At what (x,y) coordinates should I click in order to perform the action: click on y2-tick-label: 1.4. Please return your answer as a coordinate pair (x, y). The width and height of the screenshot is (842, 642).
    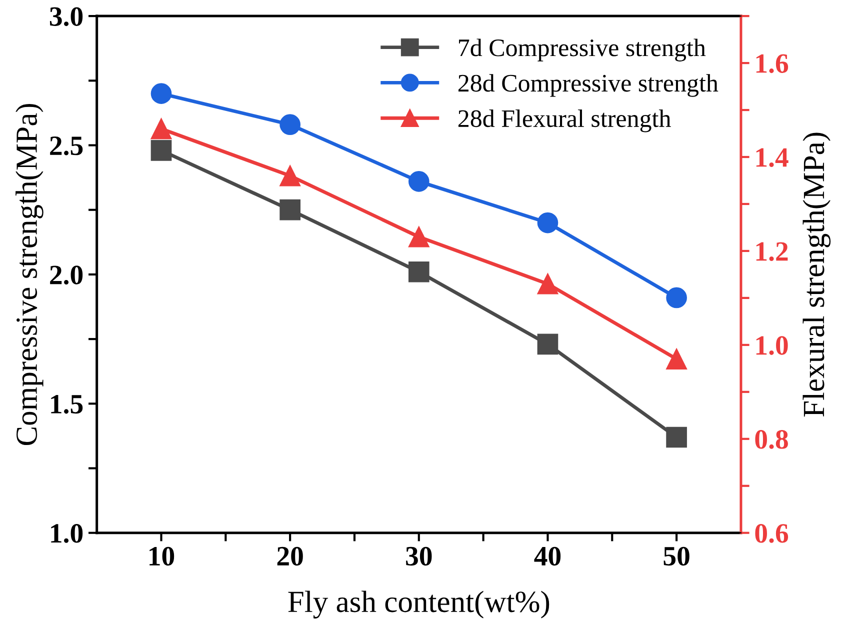
    Looking at the image, I should click on (772, 158).